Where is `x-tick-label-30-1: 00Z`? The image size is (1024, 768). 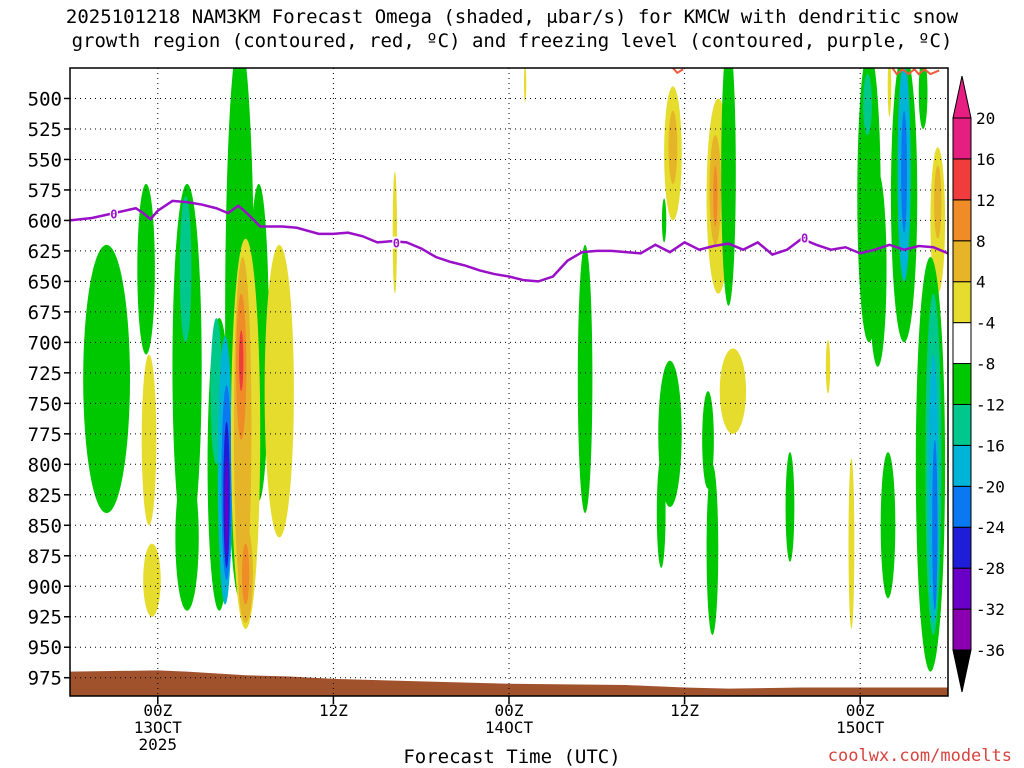
x-tick-label-30-1: 00Z is located at coordinates (509, 710).